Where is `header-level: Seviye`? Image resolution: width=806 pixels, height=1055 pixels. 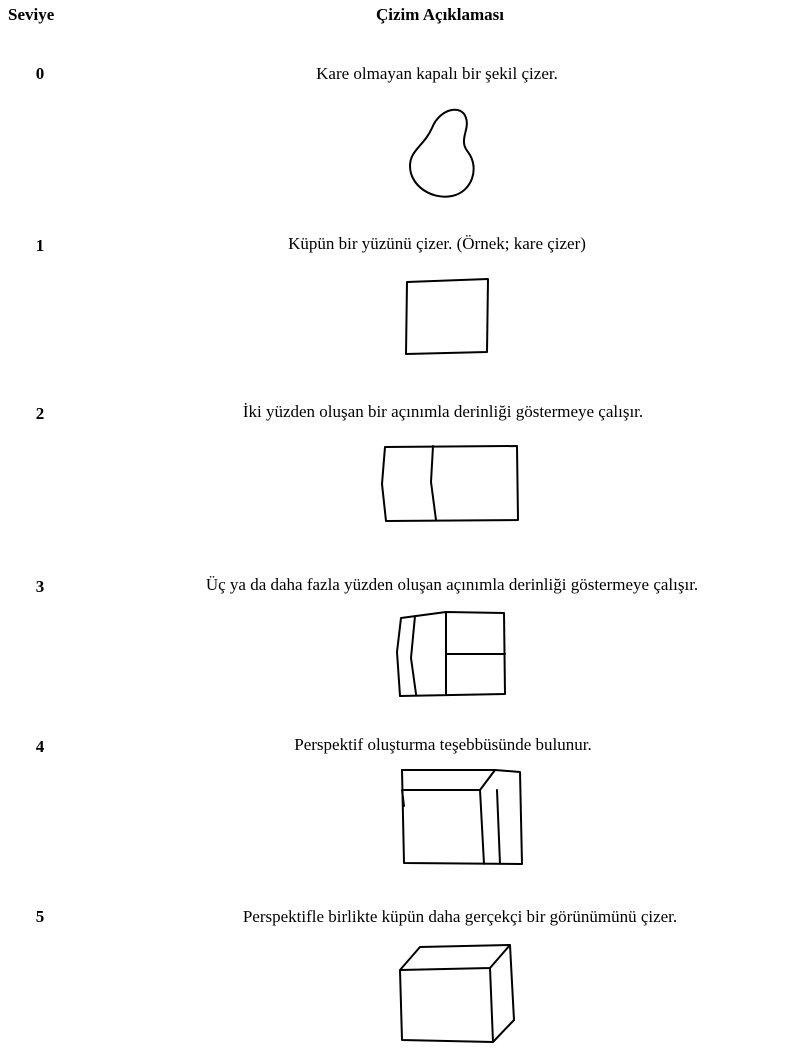
header-level: Seviye is located at coordinates (31, 14).